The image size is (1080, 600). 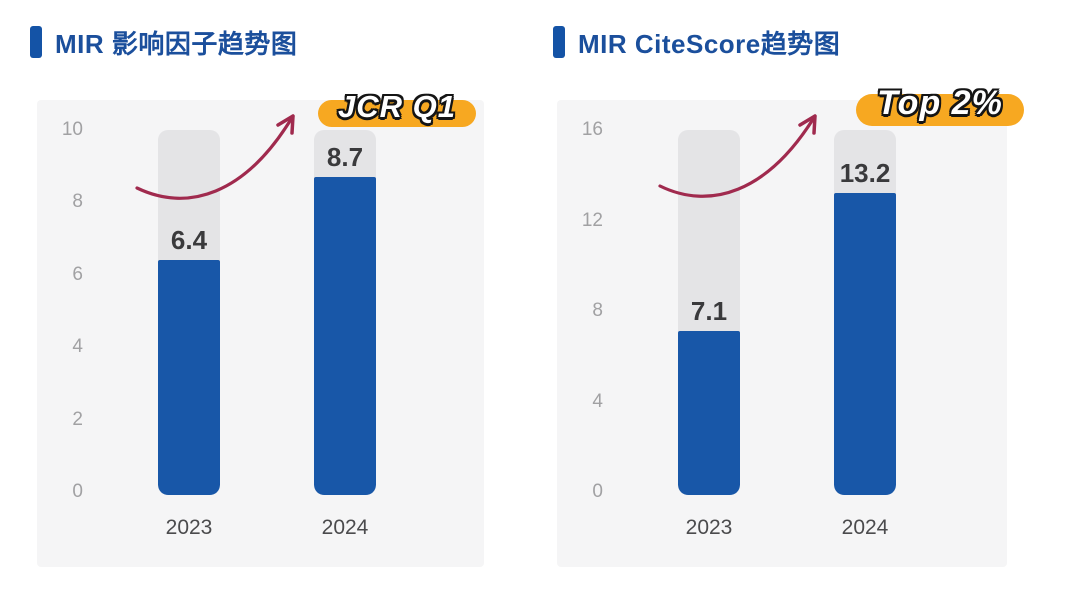 What do you see at coordinates (592, 129) in the screenshot?
I see `y-tick-label: 16` at bounding box center [592, 129].